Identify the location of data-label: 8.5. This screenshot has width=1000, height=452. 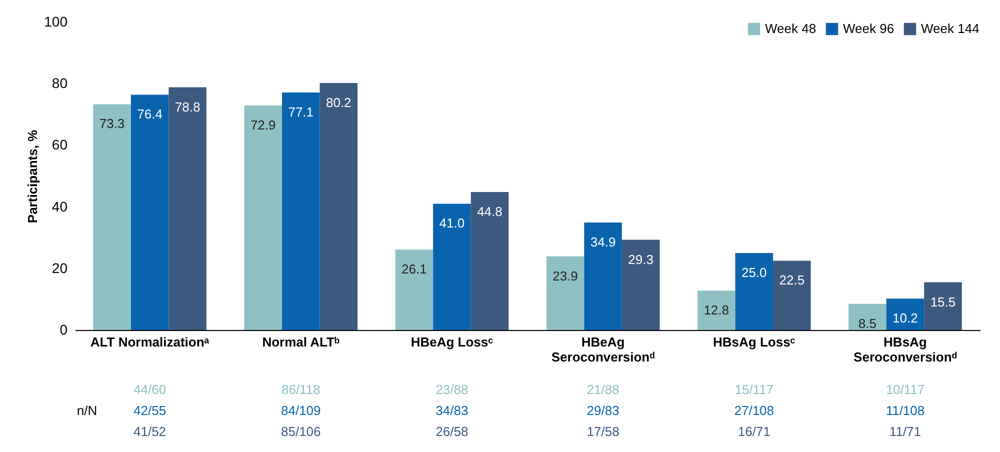
(867, 323).